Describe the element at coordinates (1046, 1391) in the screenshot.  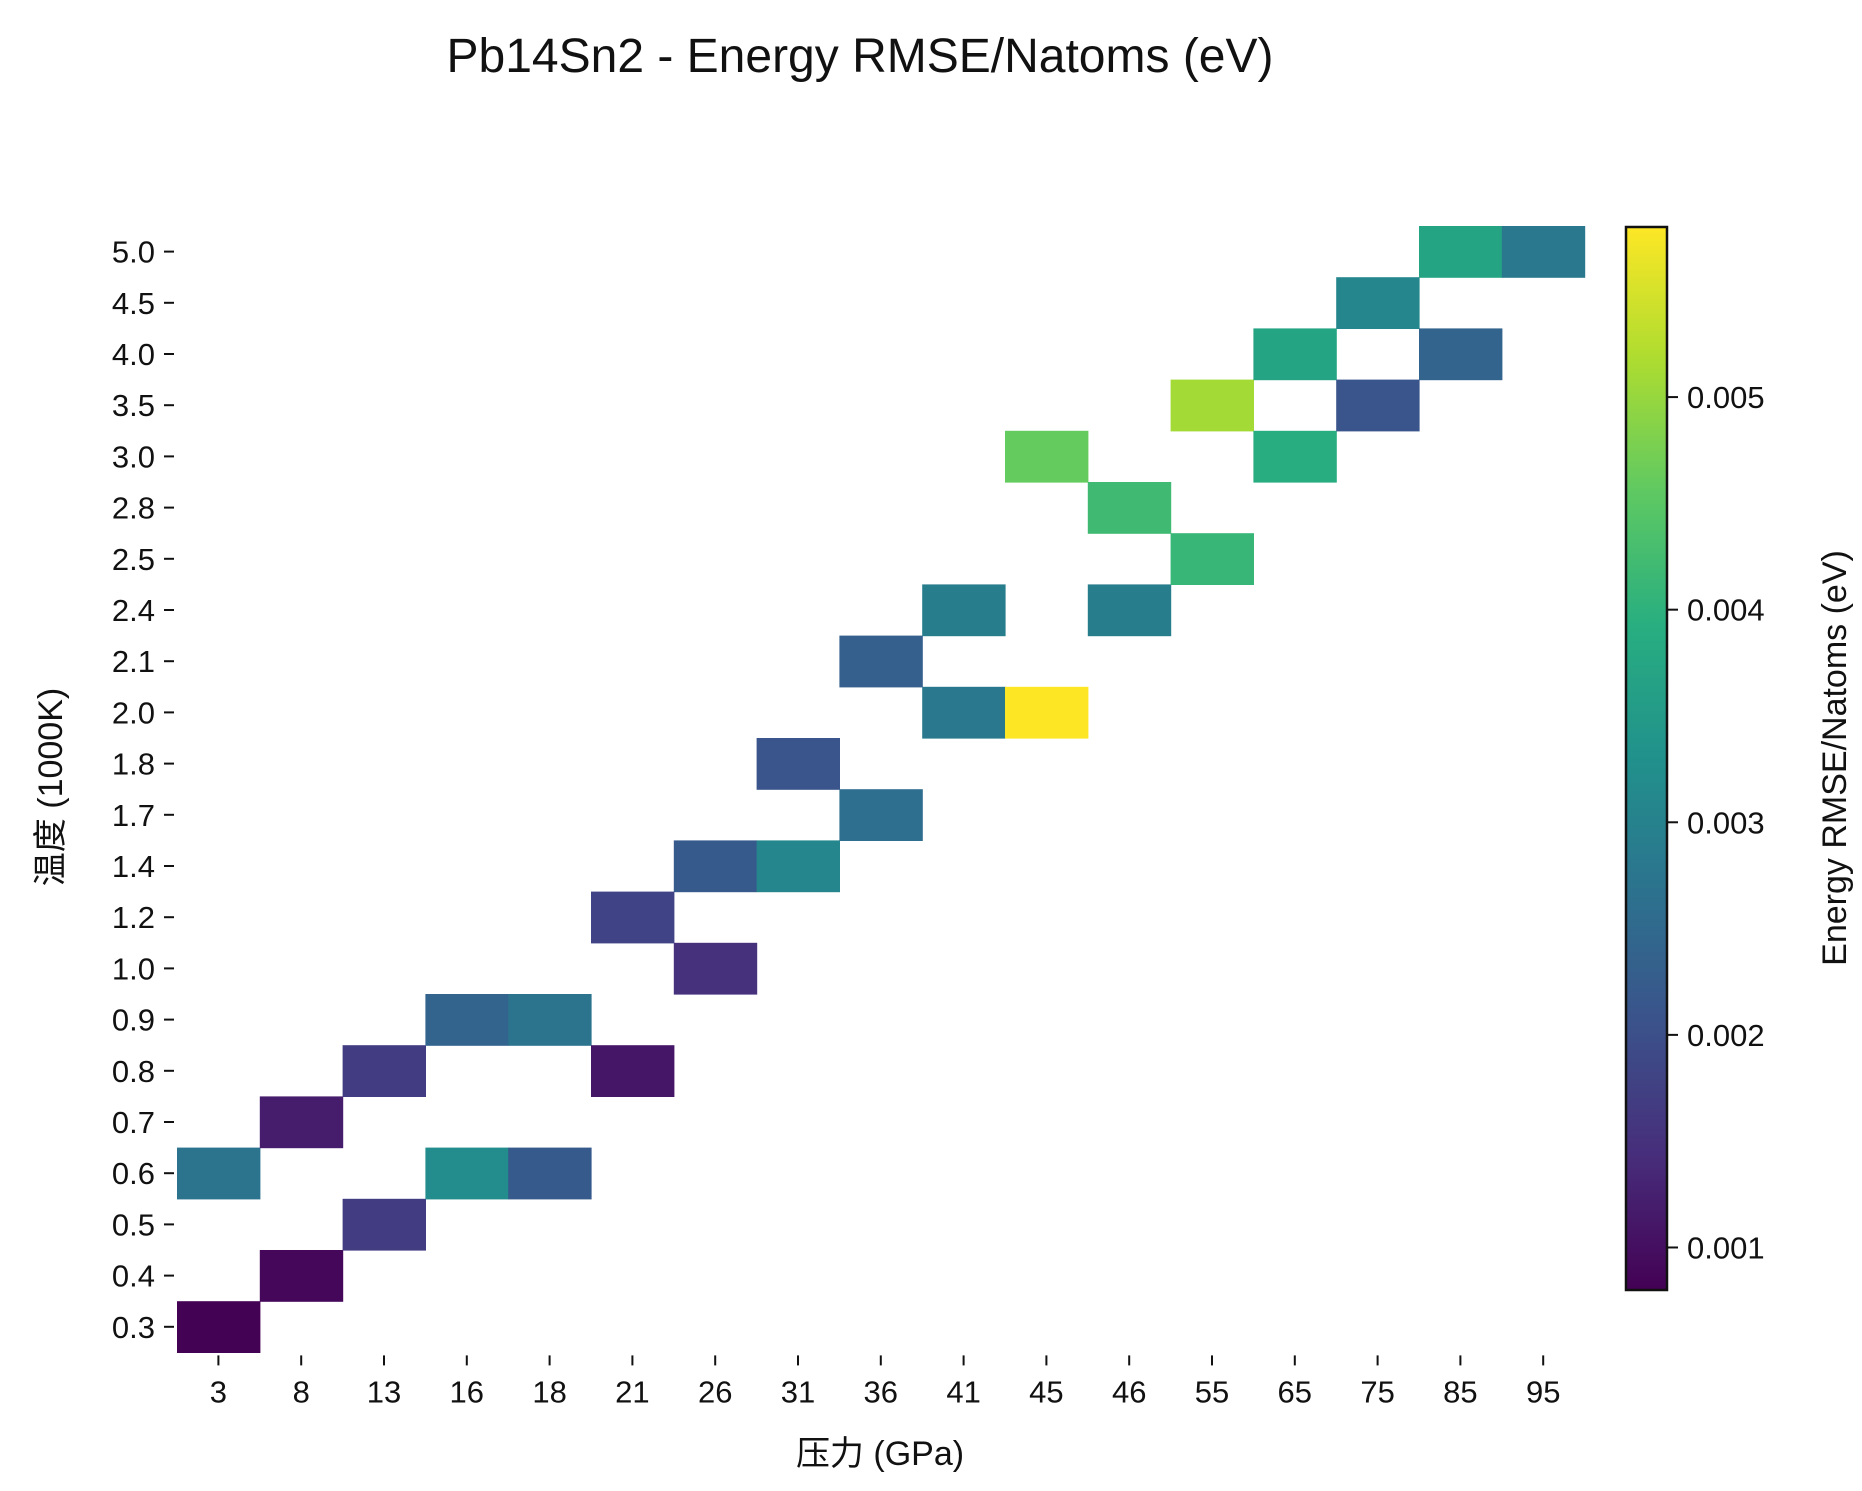
I see `x-tick-label: 45` at that location.